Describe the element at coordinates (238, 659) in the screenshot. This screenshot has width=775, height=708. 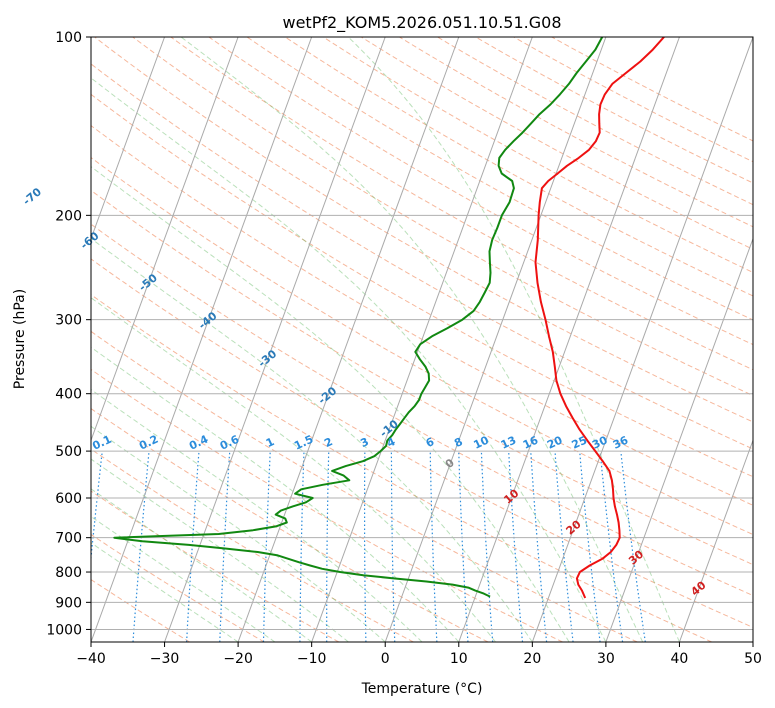
I see `x-tick-label: −20` at that location.